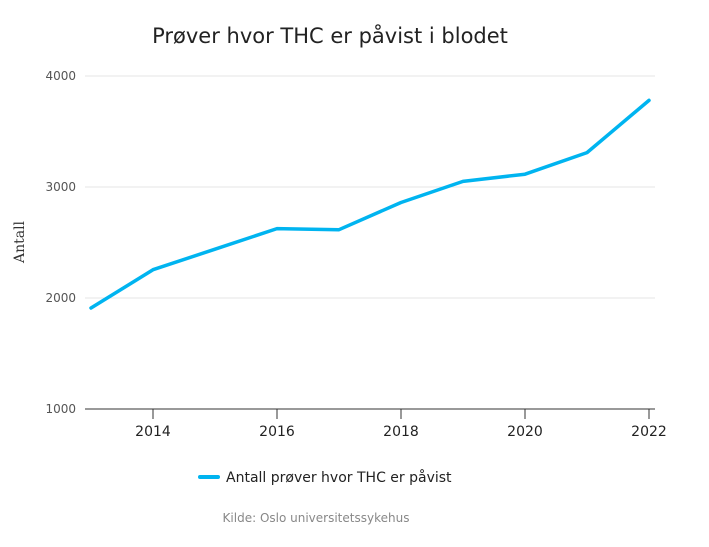  What do you see at coordinates (649, 432) in the screenshot?
I see `x-tick-label: 2022` at bounding box center [649, 432].